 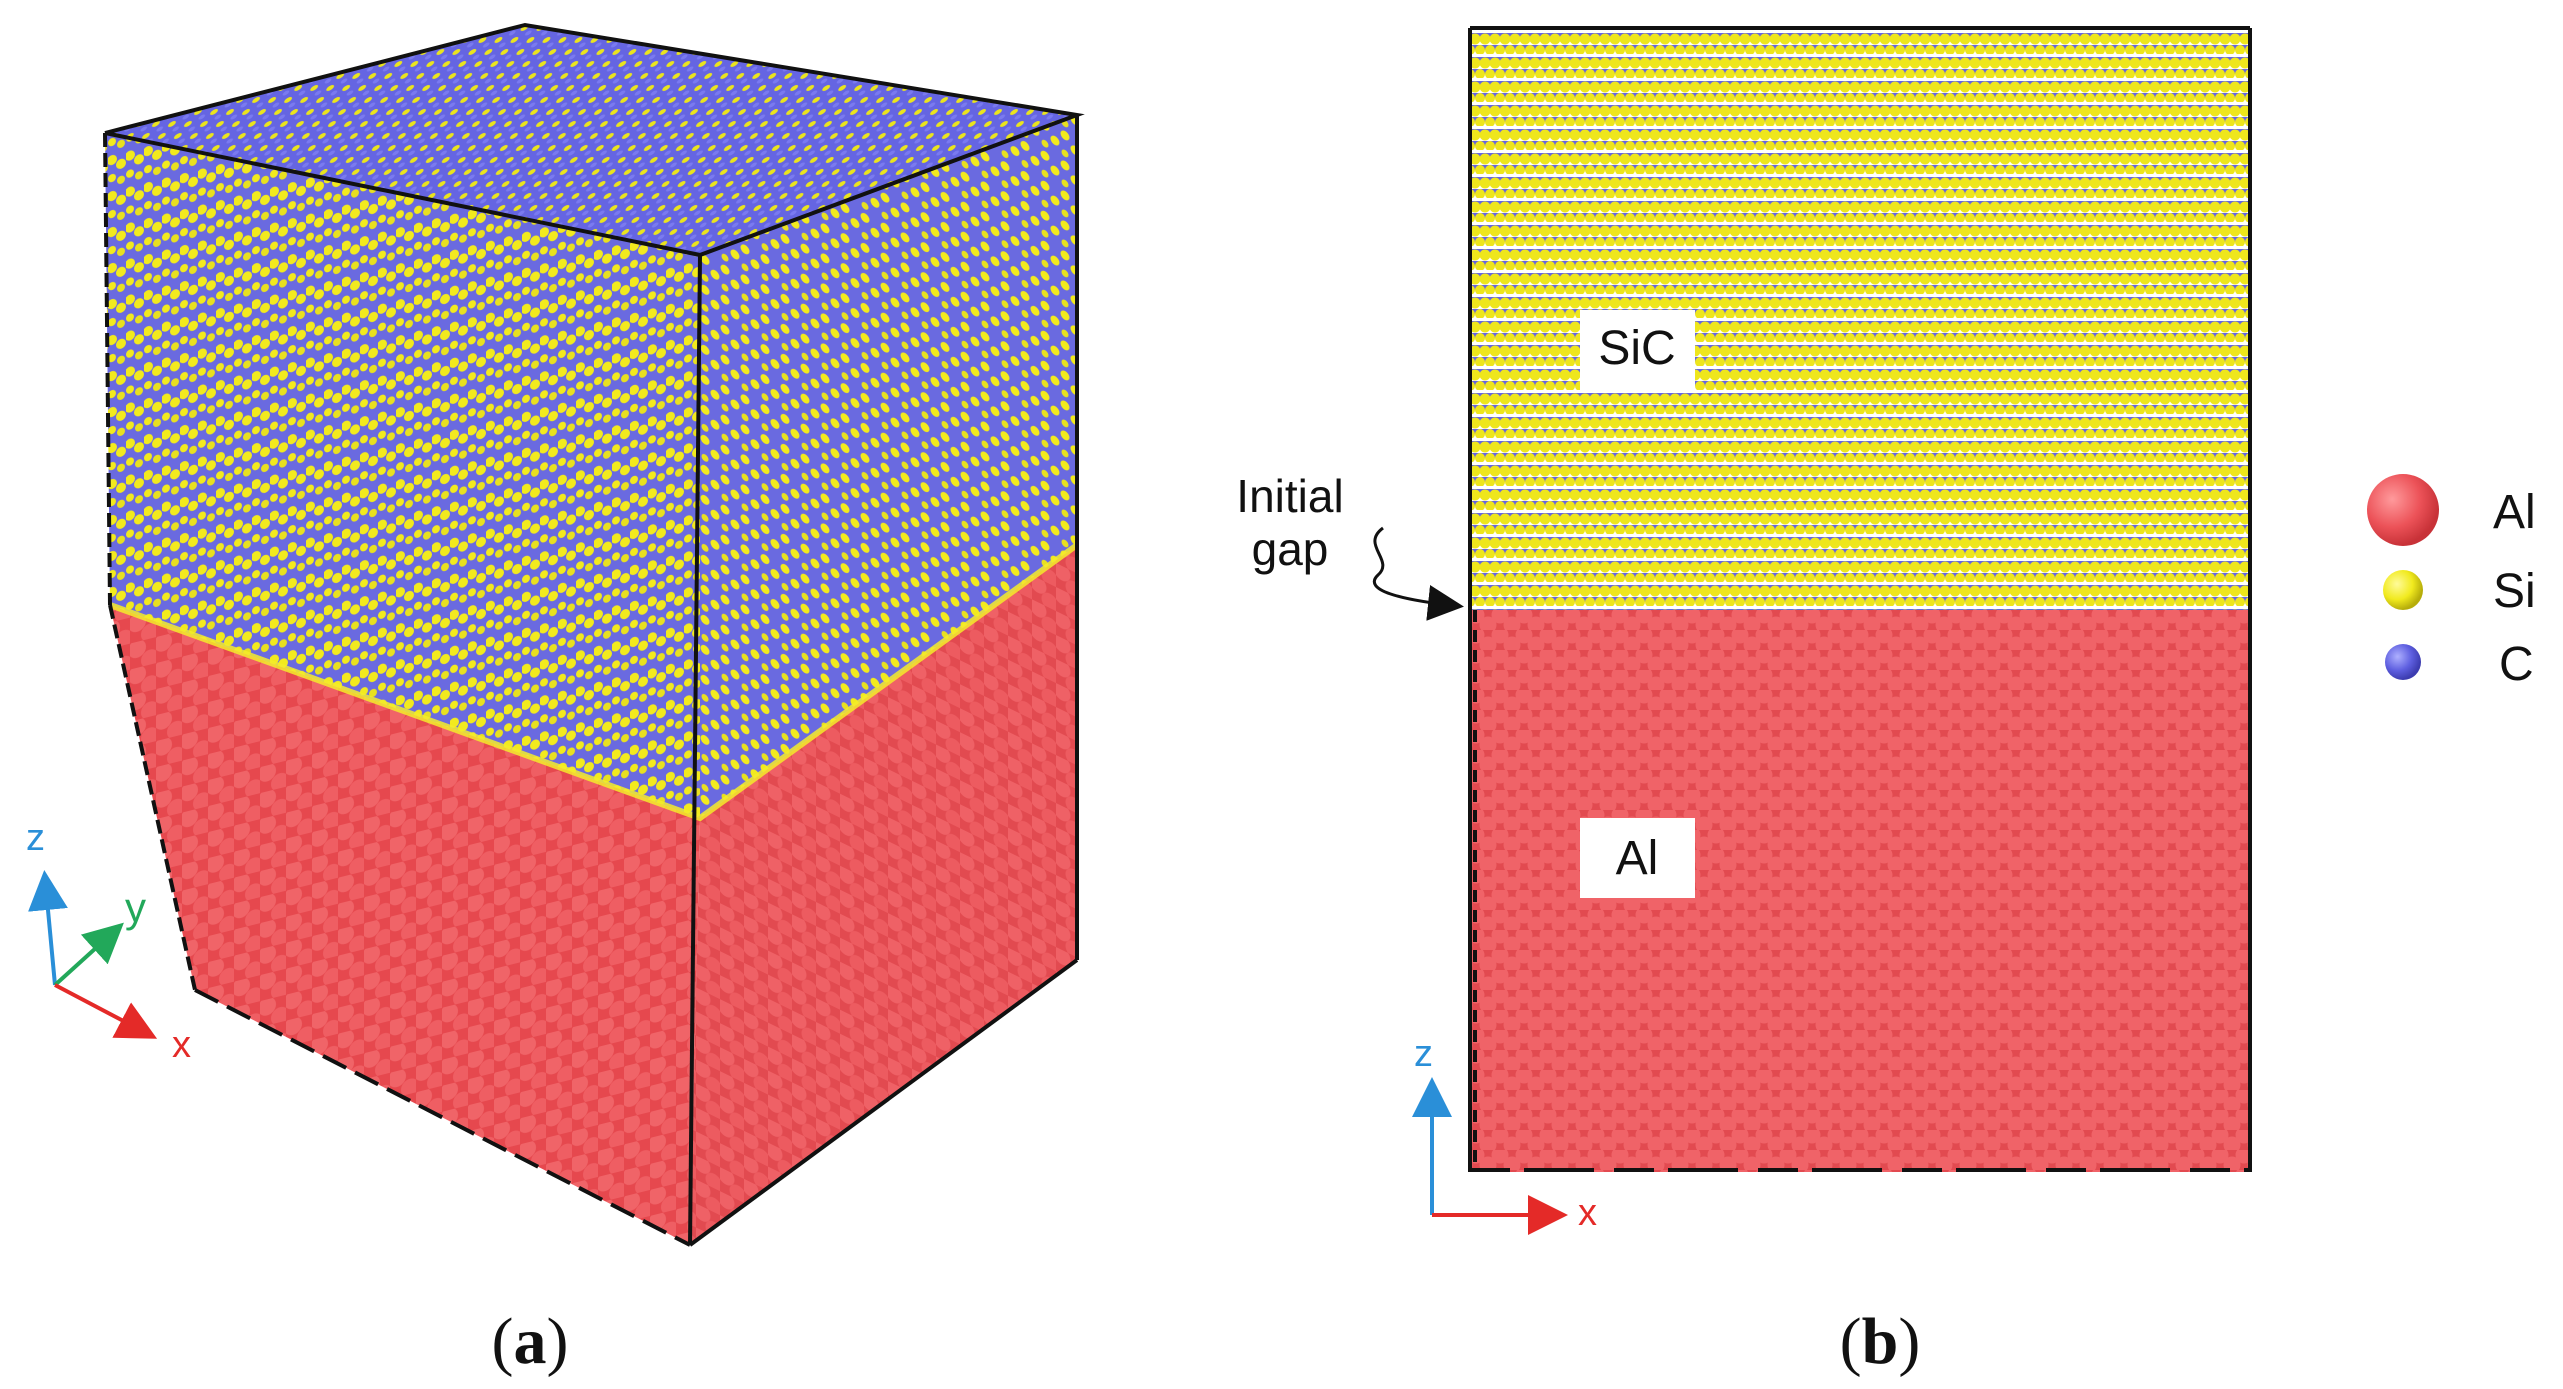 I want to click on x-axis-label: x, so click(x=181, y=1045).